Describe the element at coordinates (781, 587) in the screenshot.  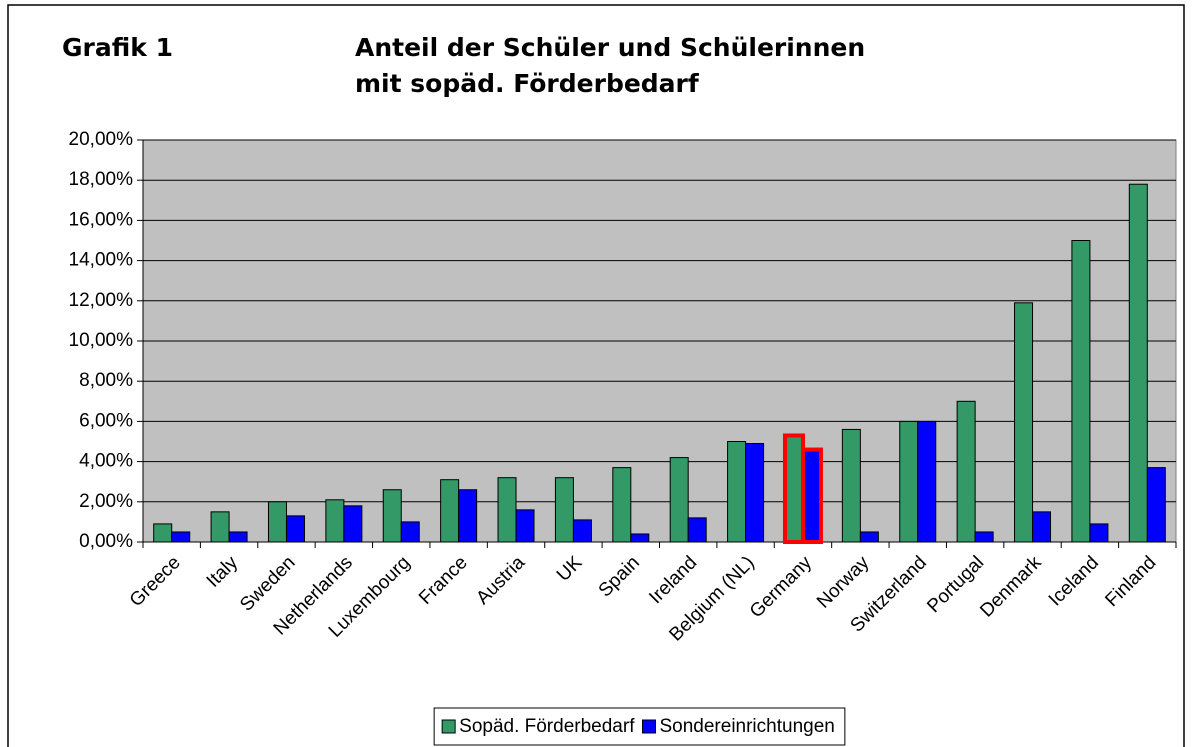
I see `x-tick-label: Germany` at that location.